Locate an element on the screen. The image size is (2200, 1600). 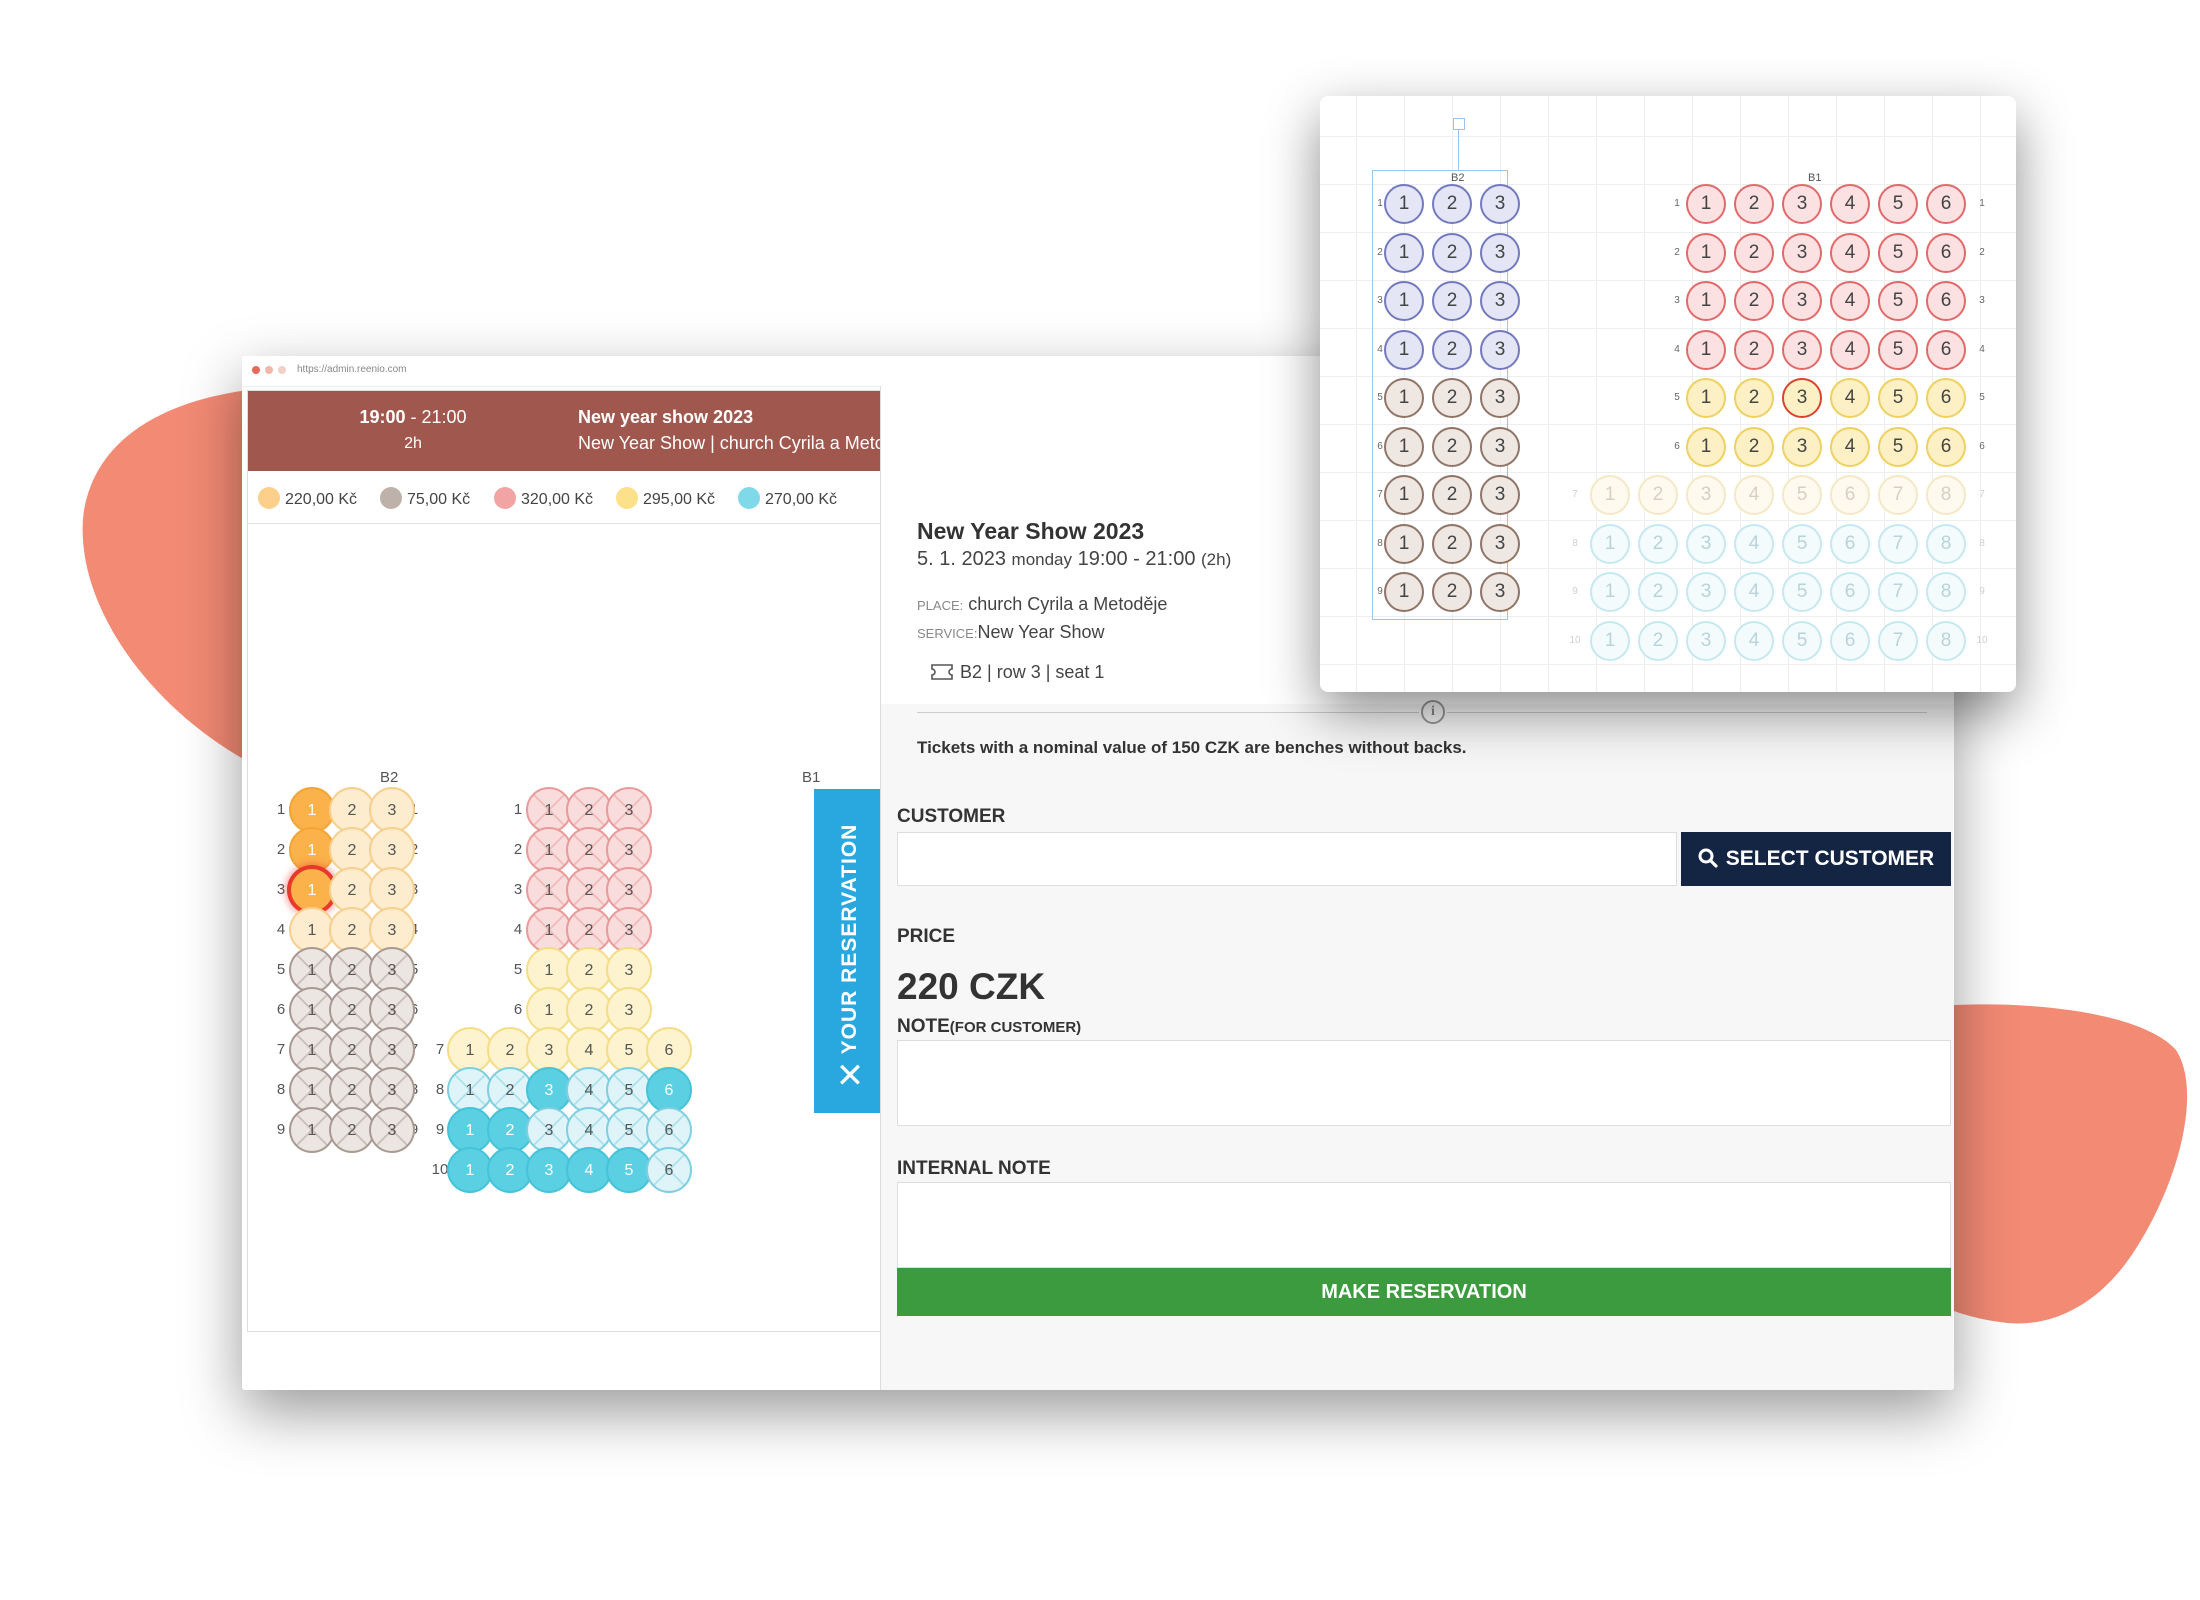
note-textarea is located at coordinates (1424, 1083).